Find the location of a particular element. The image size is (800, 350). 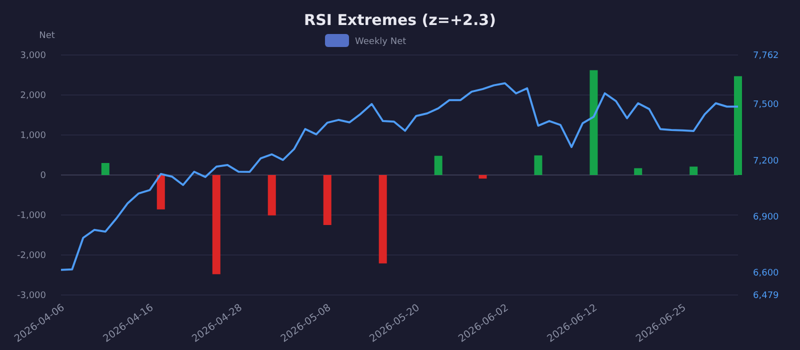

y-tick-label: -2,000 is located at coordinates (31, 256).